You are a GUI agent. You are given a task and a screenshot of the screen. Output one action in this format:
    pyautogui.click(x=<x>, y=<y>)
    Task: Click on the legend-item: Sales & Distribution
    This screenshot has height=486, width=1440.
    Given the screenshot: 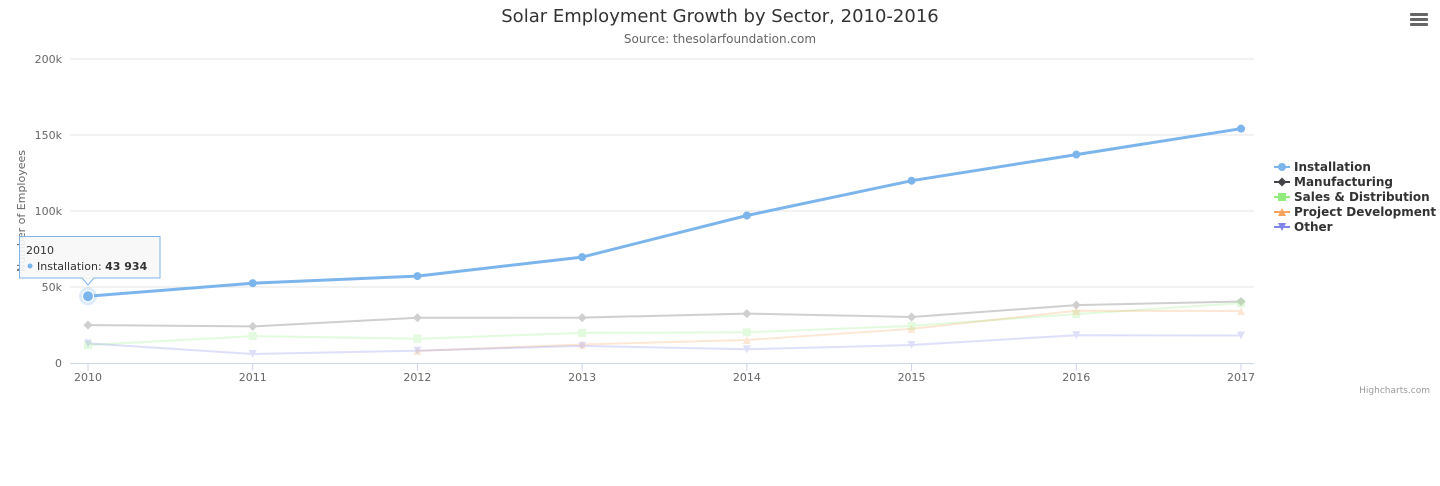 What is the action you would take?
    pyautogui.click(x=1352, y=197)
    